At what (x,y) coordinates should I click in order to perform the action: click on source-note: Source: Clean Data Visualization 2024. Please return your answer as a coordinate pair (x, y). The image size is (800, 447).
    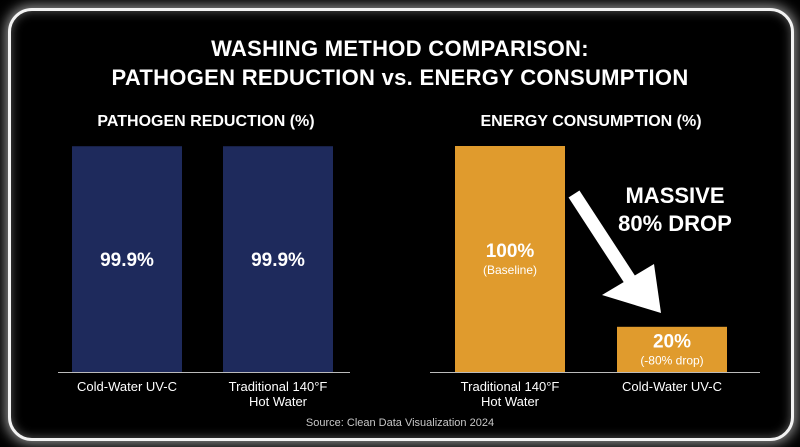
    Looking at the image, I should click on (400, 423).